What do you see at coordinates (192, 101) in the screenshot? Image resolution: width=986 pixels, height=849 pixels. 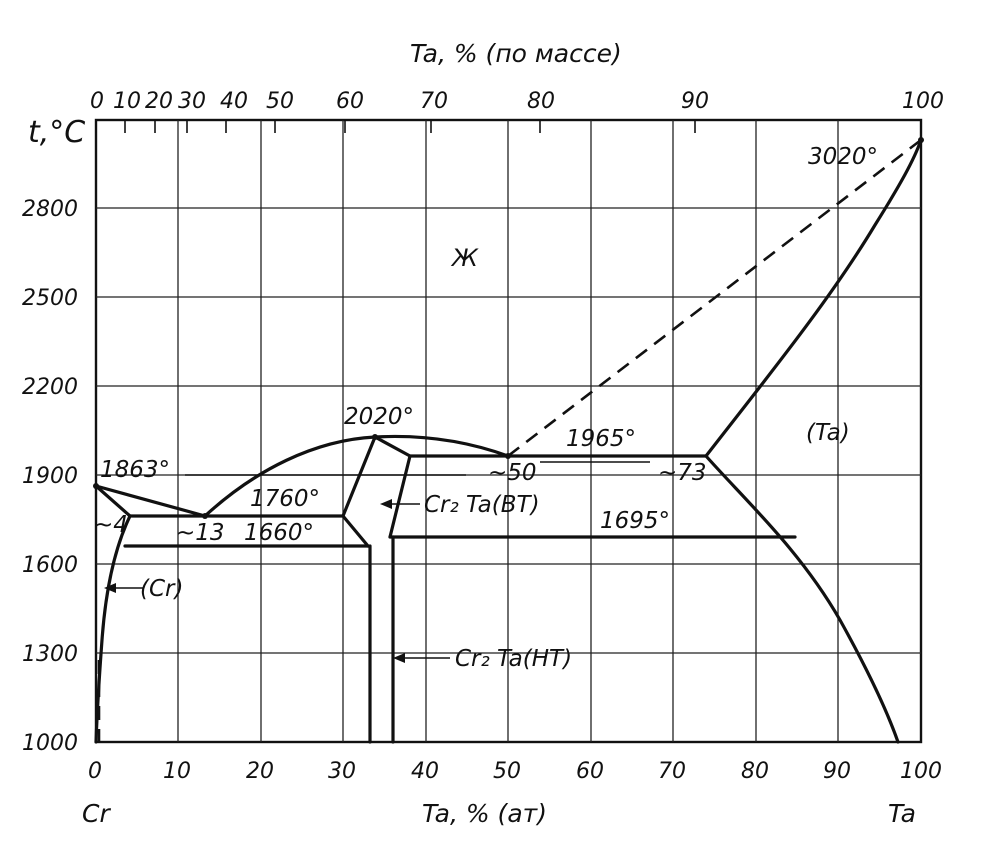 I see `top-tick-label: 30` at bounding box center [192, 101].